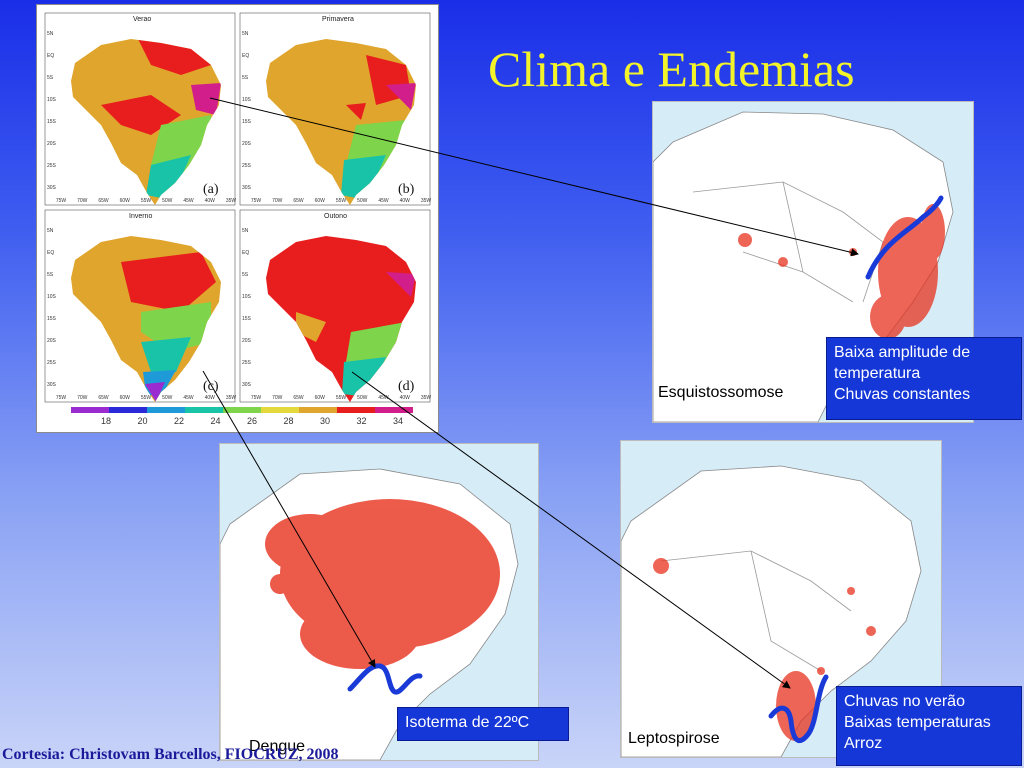 The image size is (1024, 768). Describe the element at coordinates (252, 421) in the screenshot. I see `legend-tick-label: 26` at that location.